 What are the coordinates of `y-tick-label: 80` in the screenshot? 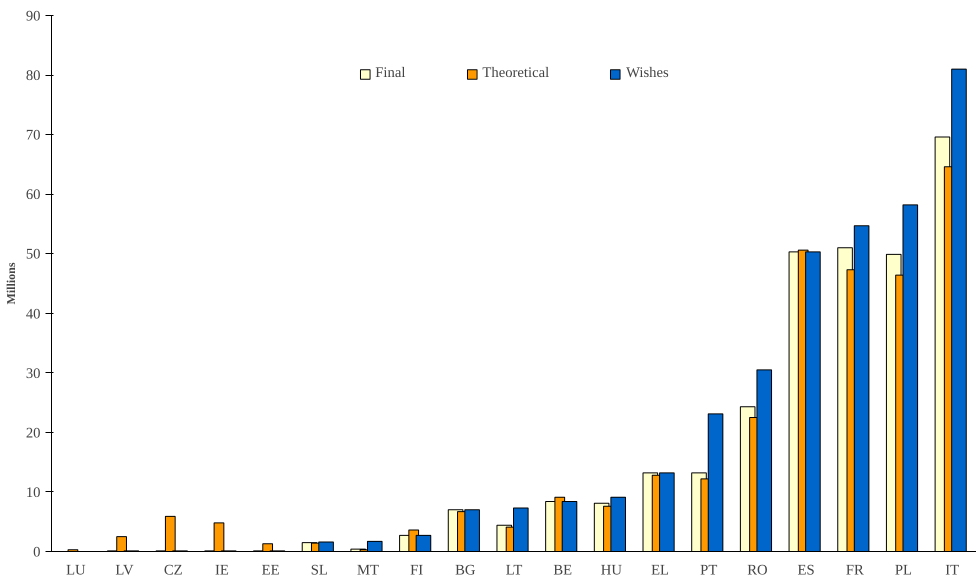 It's located at (33, 76).